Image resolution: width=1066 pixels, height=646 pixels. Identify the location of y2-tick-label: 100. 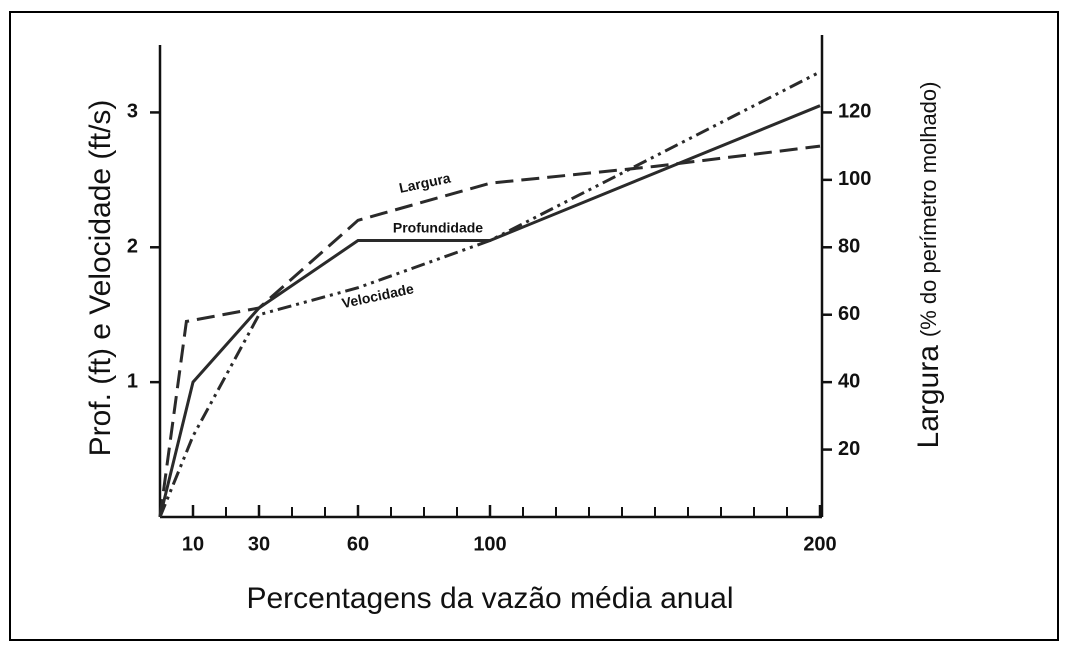
(854, 179).